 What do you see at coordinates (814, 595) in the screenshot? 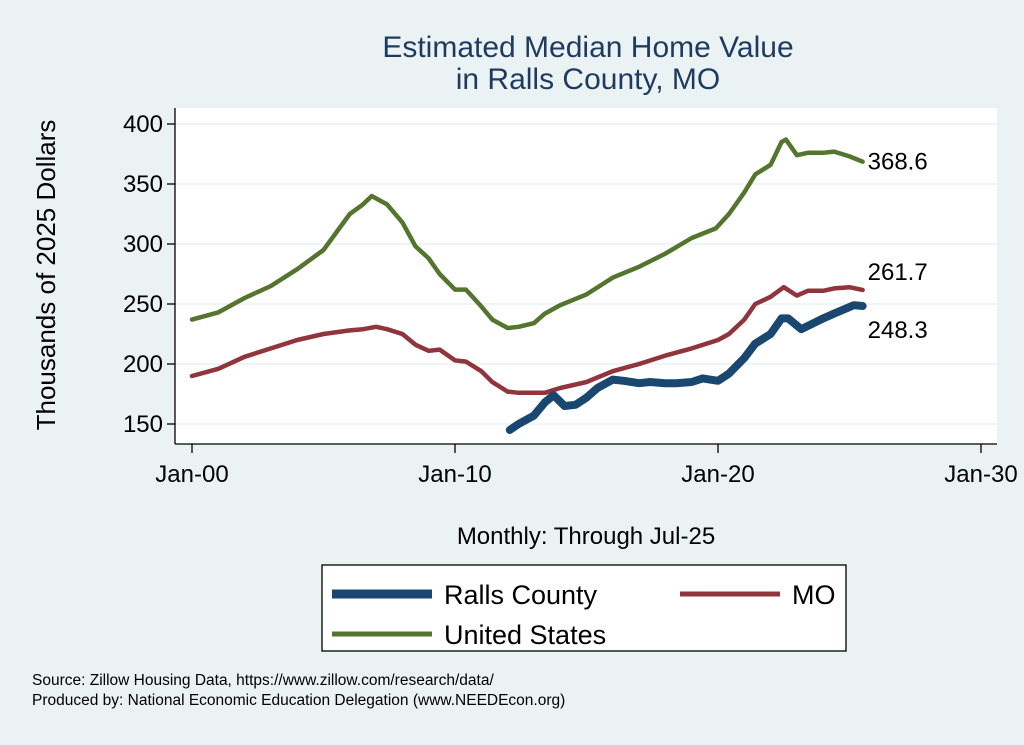
I see `legend-label: MO` at bounding box center [814, 595].